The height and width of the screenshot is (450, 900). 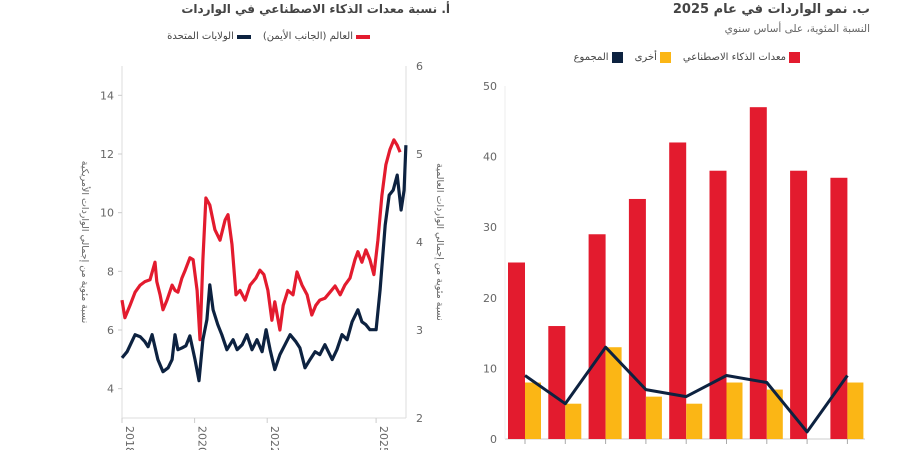 I want to click on y-tick-label-right: 4, so click(x=419, y=242).